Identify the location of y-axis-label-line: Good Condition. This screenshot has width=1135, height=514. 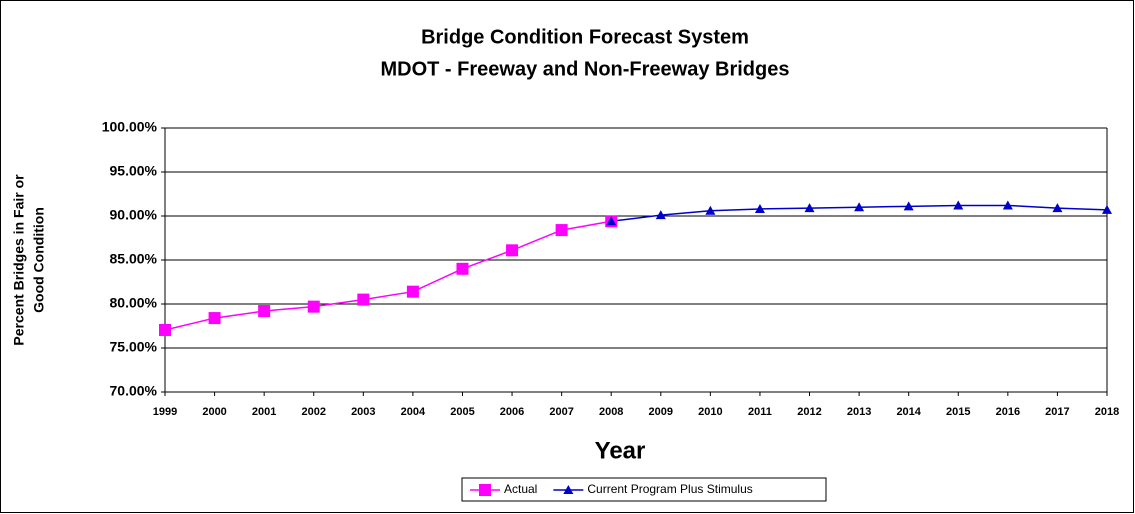
(39, 260).